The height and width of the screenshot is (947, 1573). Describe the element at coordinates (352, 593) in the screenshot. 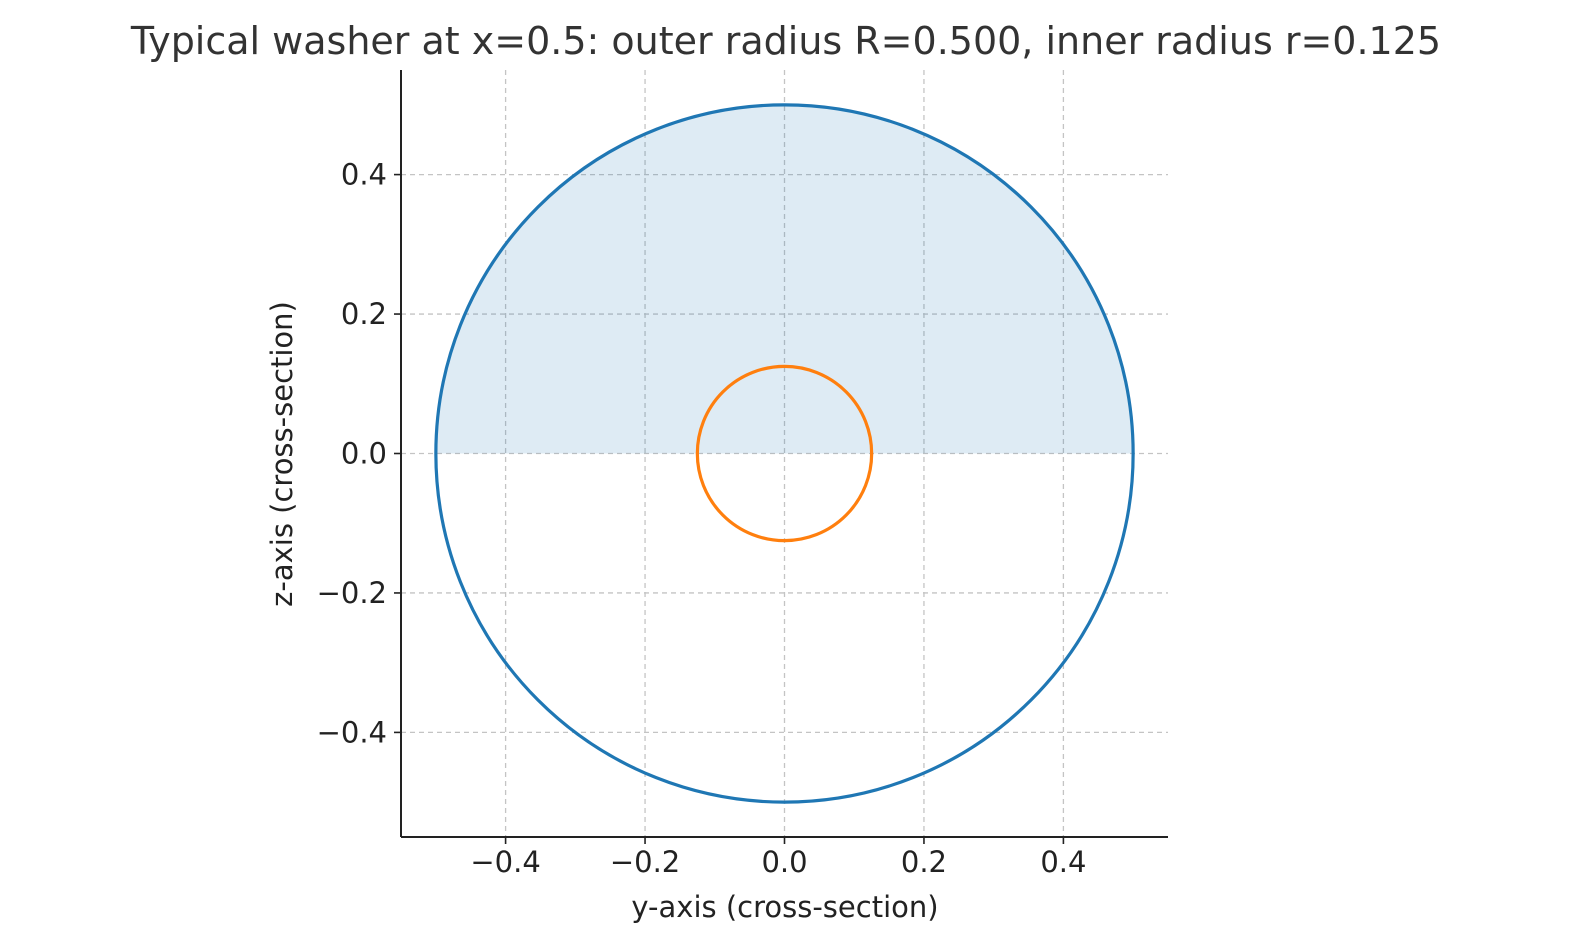

I see `y-tick-label-1: −0.2` at that location.